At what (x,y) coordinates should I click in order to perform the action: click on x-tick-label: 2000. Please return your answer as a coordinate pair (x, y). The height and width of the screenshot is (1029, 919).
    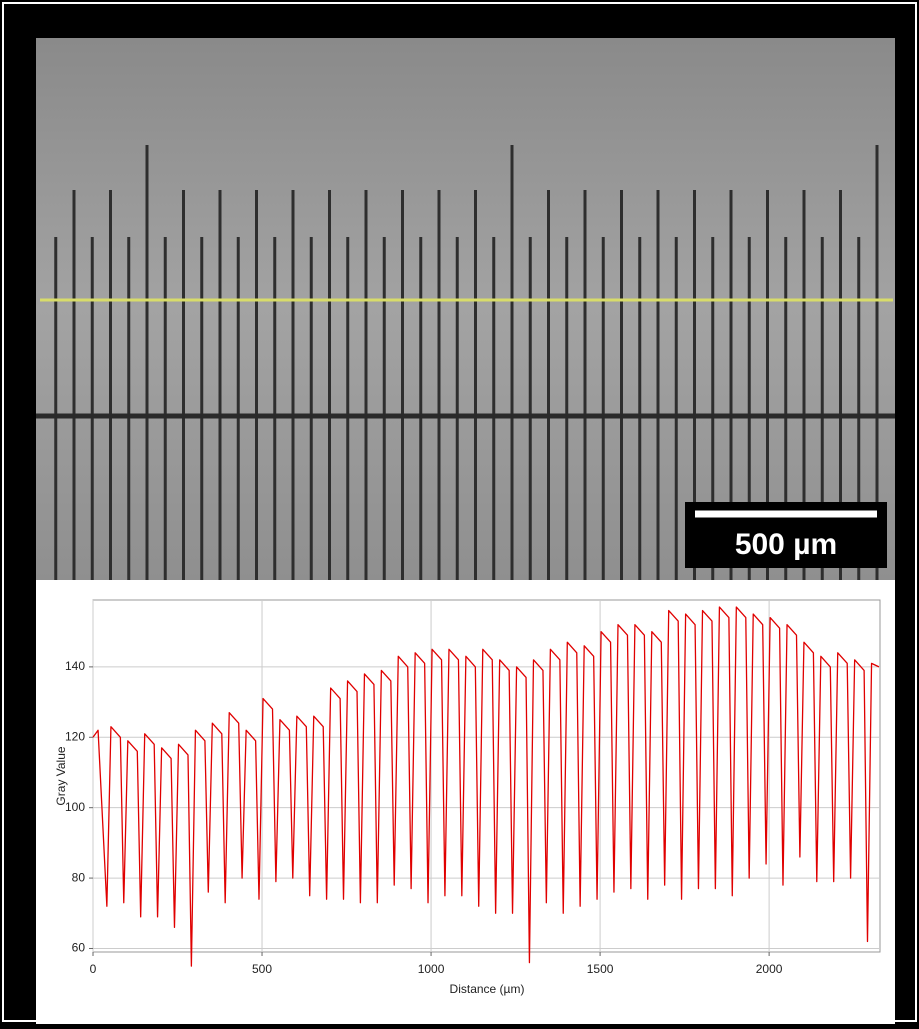
    Looking at the image, I should click on (769, 969).